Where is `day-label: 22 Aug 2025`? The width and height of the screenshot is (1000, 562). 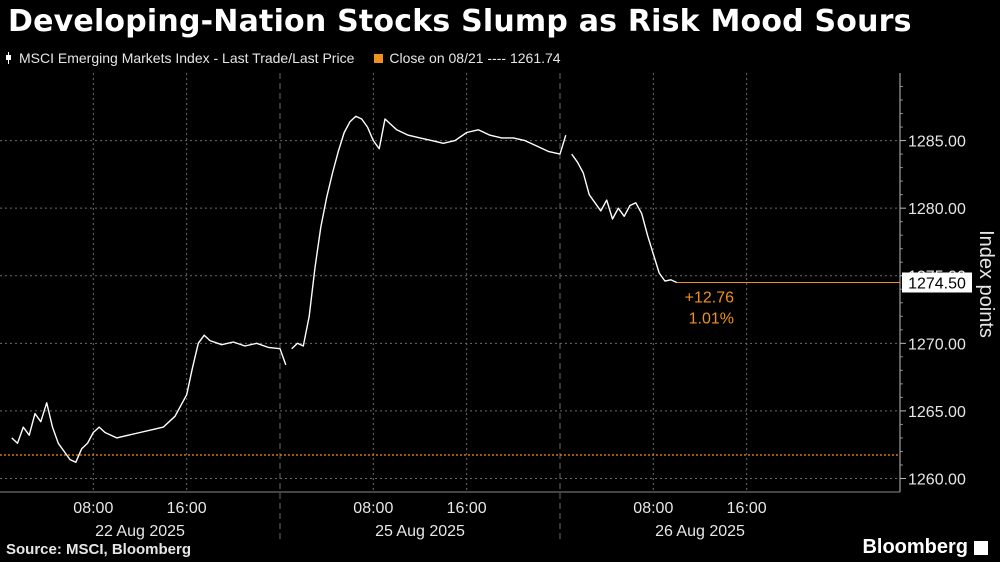 day-label: 22 Aug 2025 is located at coordinates (140, 531).